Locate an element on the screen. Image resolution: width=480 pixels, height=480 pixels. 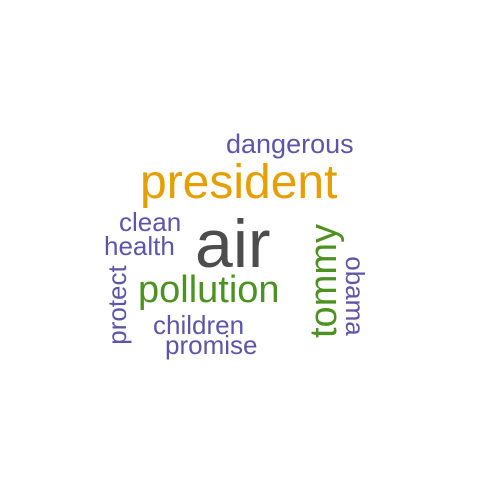
word-air: air is located at coordinates (233, 244).